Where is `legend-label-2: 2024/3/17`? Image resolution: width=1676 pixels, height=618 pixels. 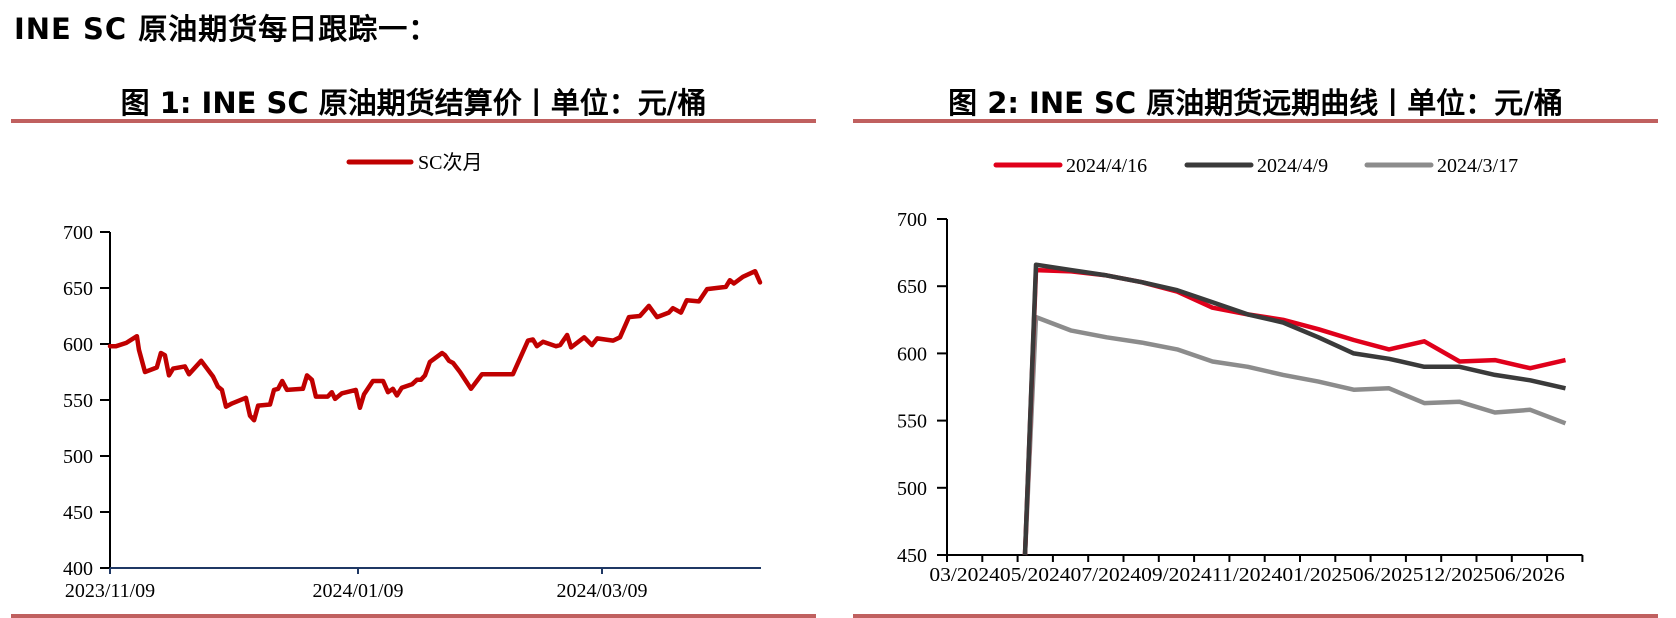
legend-label-2: 2024/3/17 is located at coordinates (1477, 166).